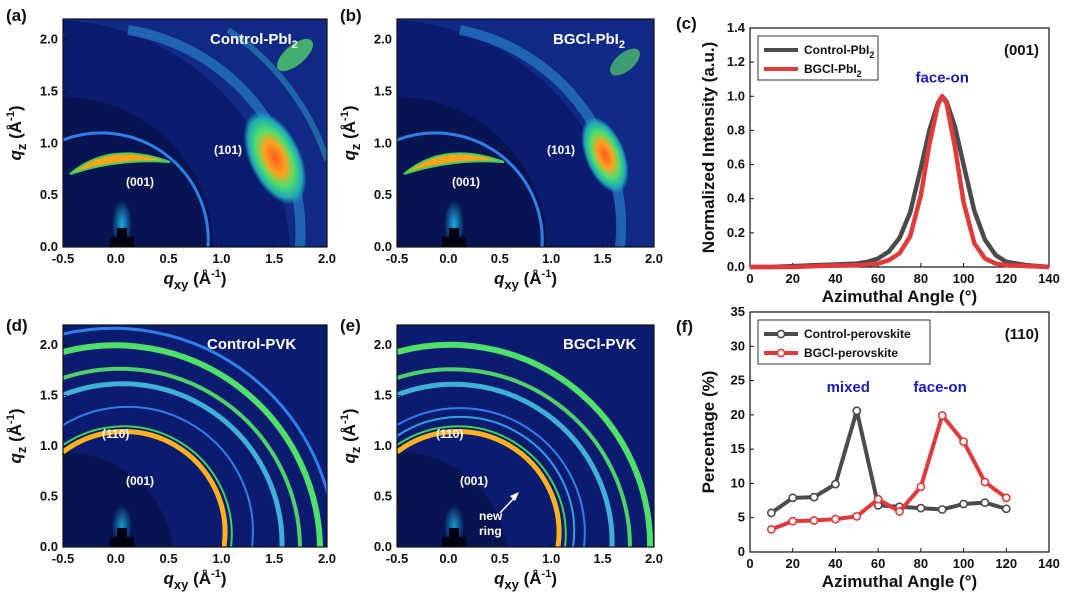 The height and width of the screenshot is (613, 1080). What do you see at coordinates (781, 334) in the screenshot?
I see `chart-f-legend-marker` at bounding box center [781, 334].